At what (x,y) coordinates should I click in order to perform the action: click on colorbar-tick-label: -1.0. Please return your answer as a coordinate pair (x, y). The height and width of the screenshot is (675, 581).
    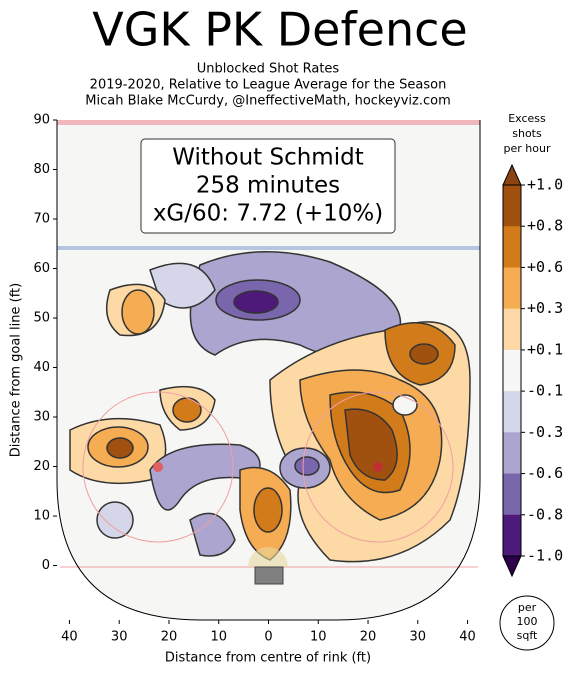
    Looking at the image, I should click on (545, 556).